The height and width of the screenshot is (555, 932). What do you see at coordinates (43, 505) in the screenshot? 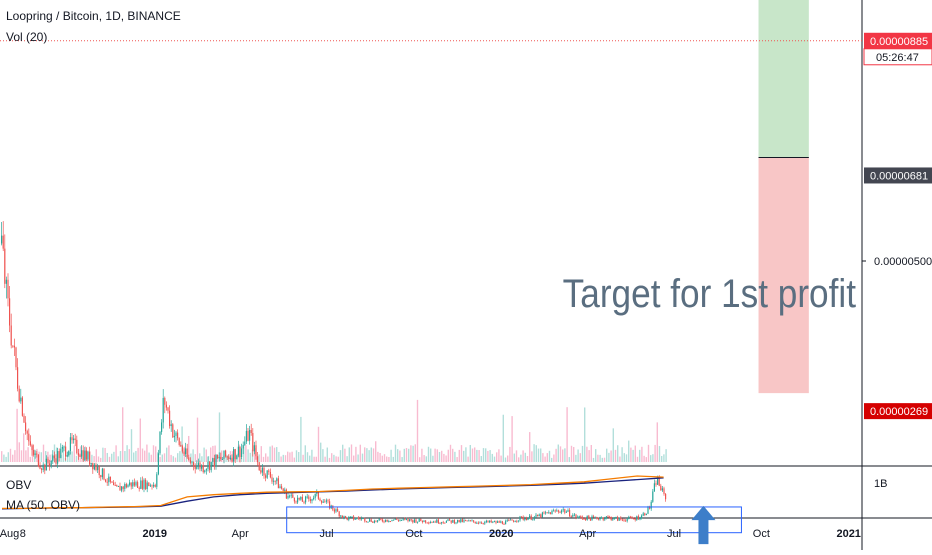
I see `ma-obv-label: MA (50, OBV)` at bounding box center [43, 505].